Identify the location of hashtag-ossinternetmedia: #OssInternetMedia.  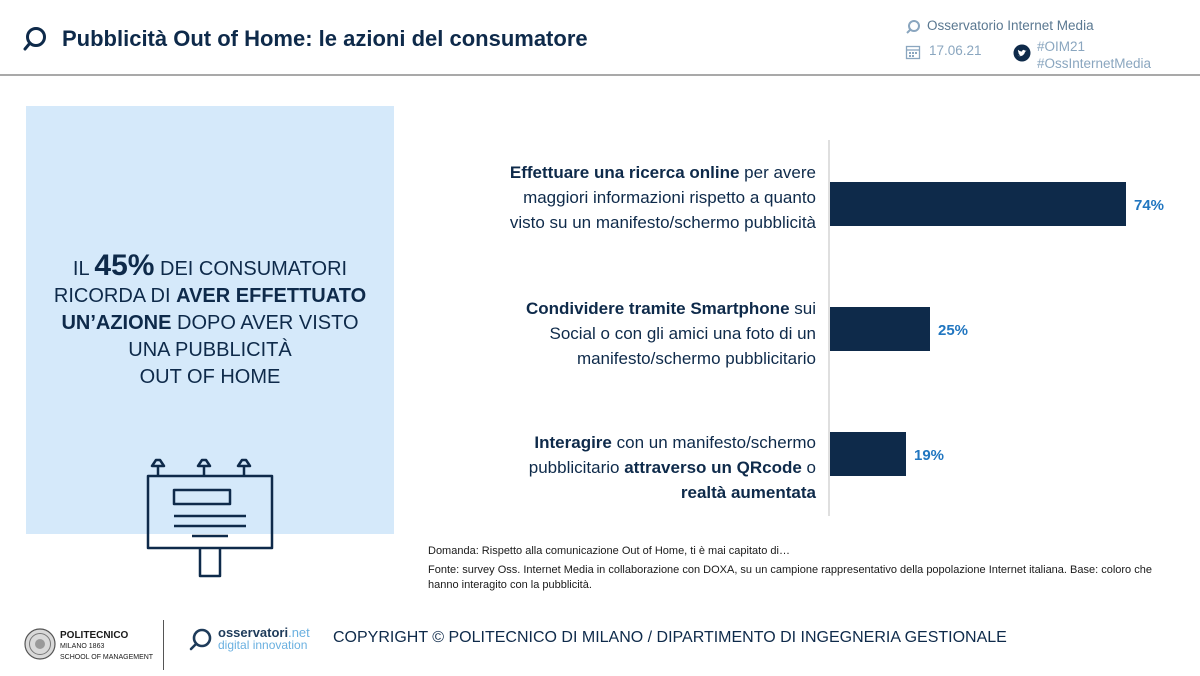
(1094, 63).